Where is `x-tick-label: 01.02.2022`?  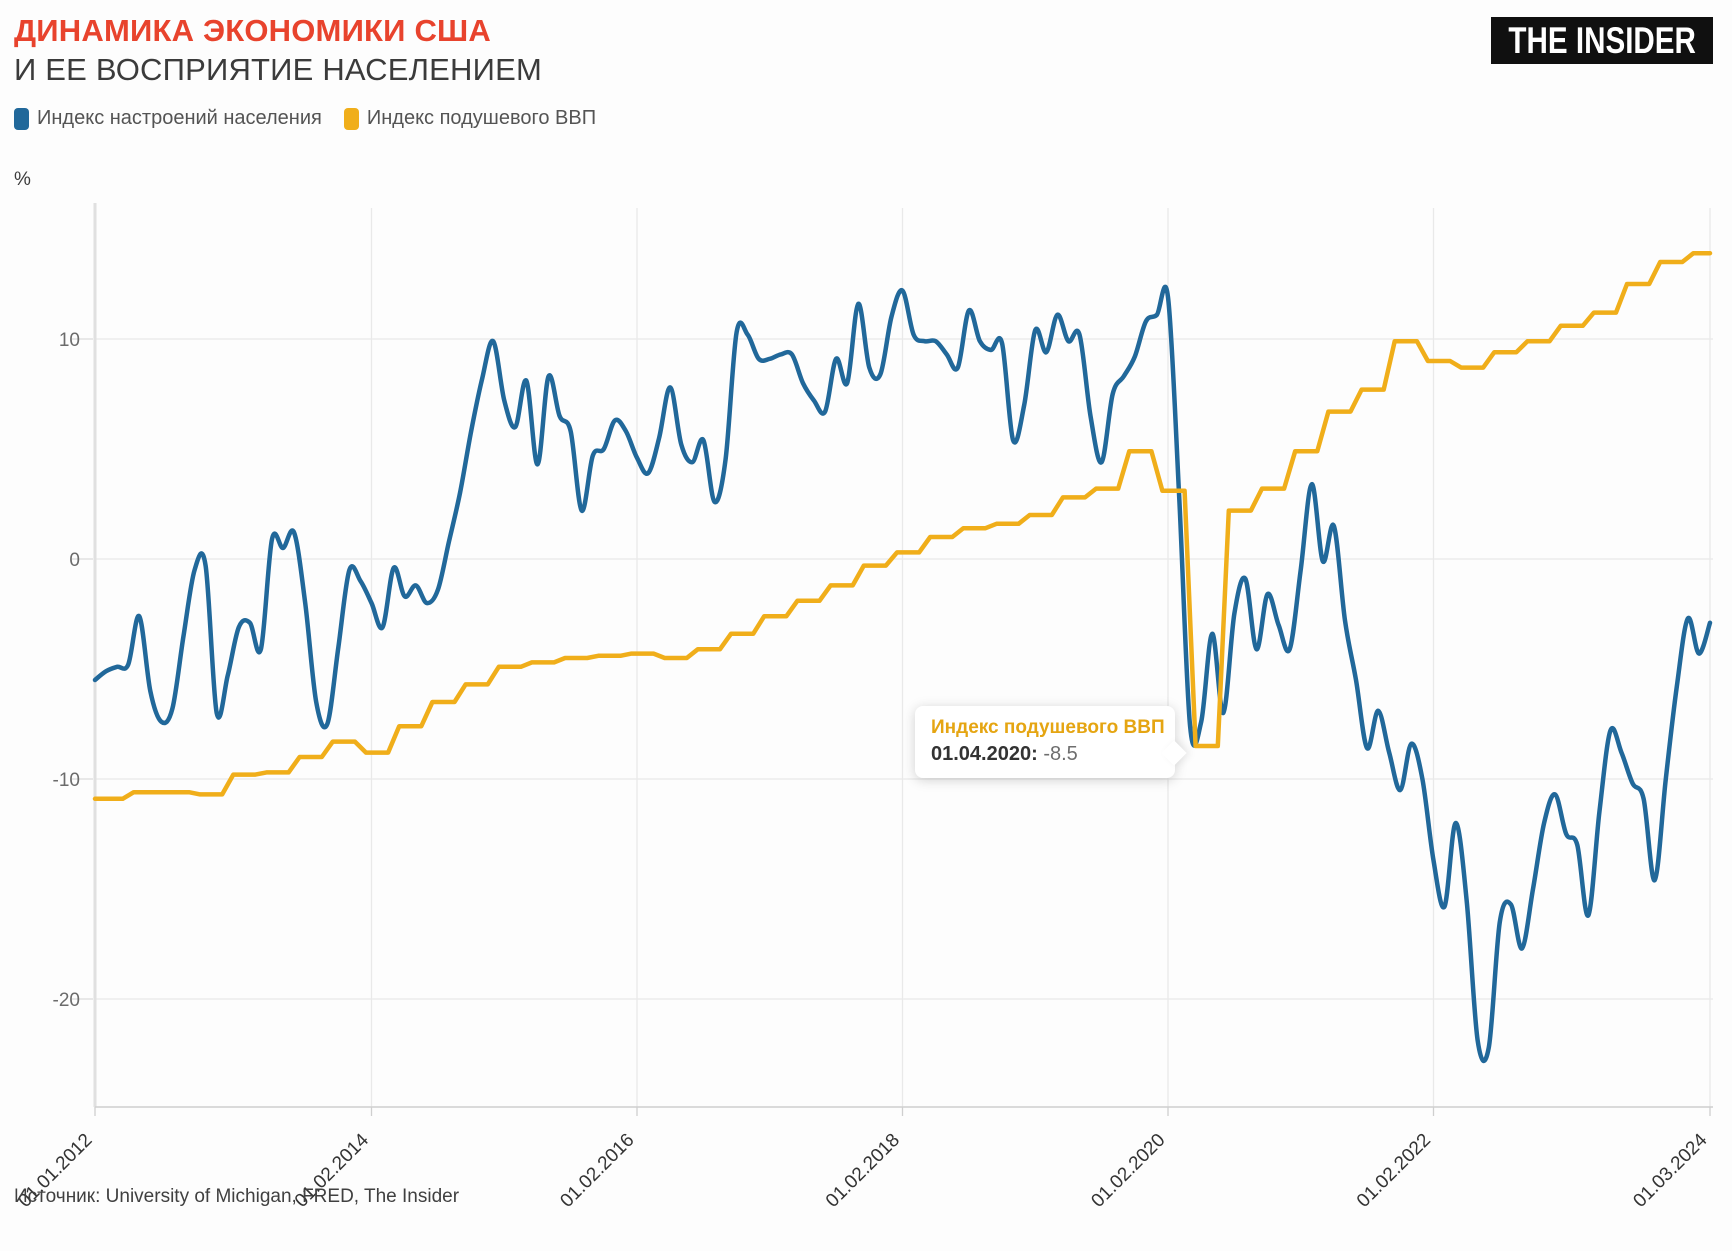 x-tick-label: 01.02.2022 is located at coordinates (1394, 1171).